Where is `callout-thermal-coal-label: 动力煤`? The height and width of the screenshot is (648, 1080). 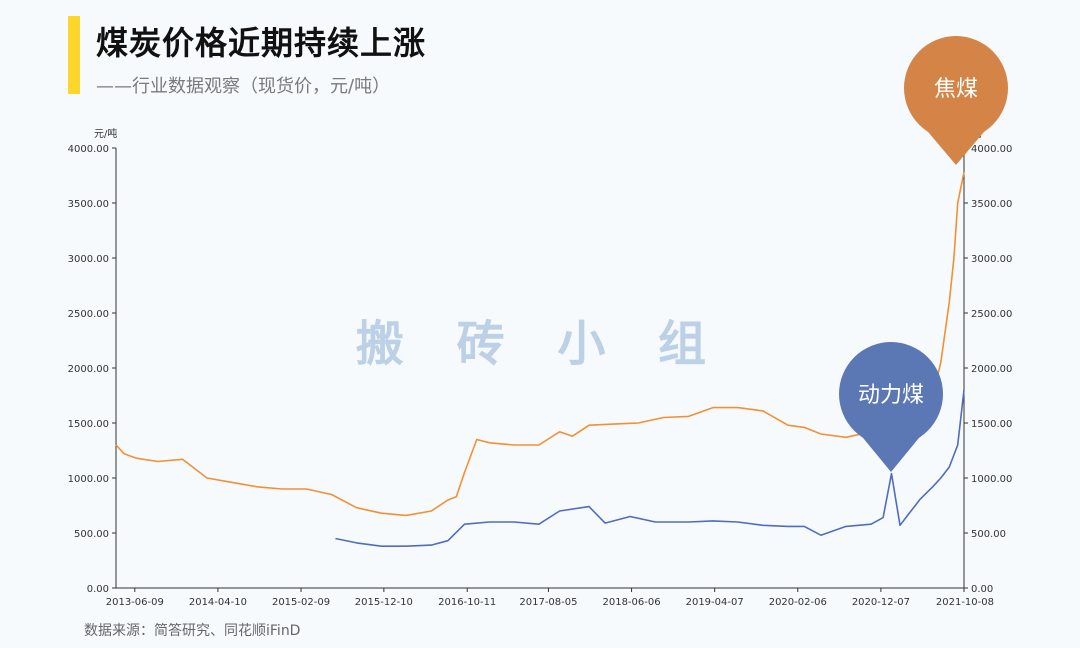 callout-thermal-coal-label: 动力煤 is located at coordinates (891, 395).